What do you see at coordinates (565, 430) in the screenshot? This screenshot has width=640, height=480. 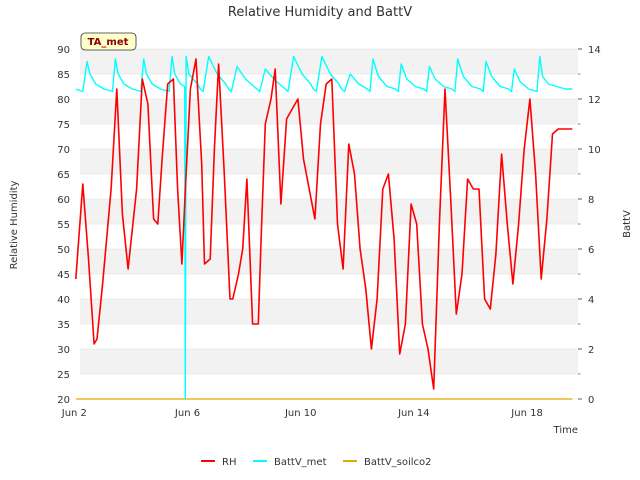 I see `x-axis-title: Time` at bounding box center [565, 430].